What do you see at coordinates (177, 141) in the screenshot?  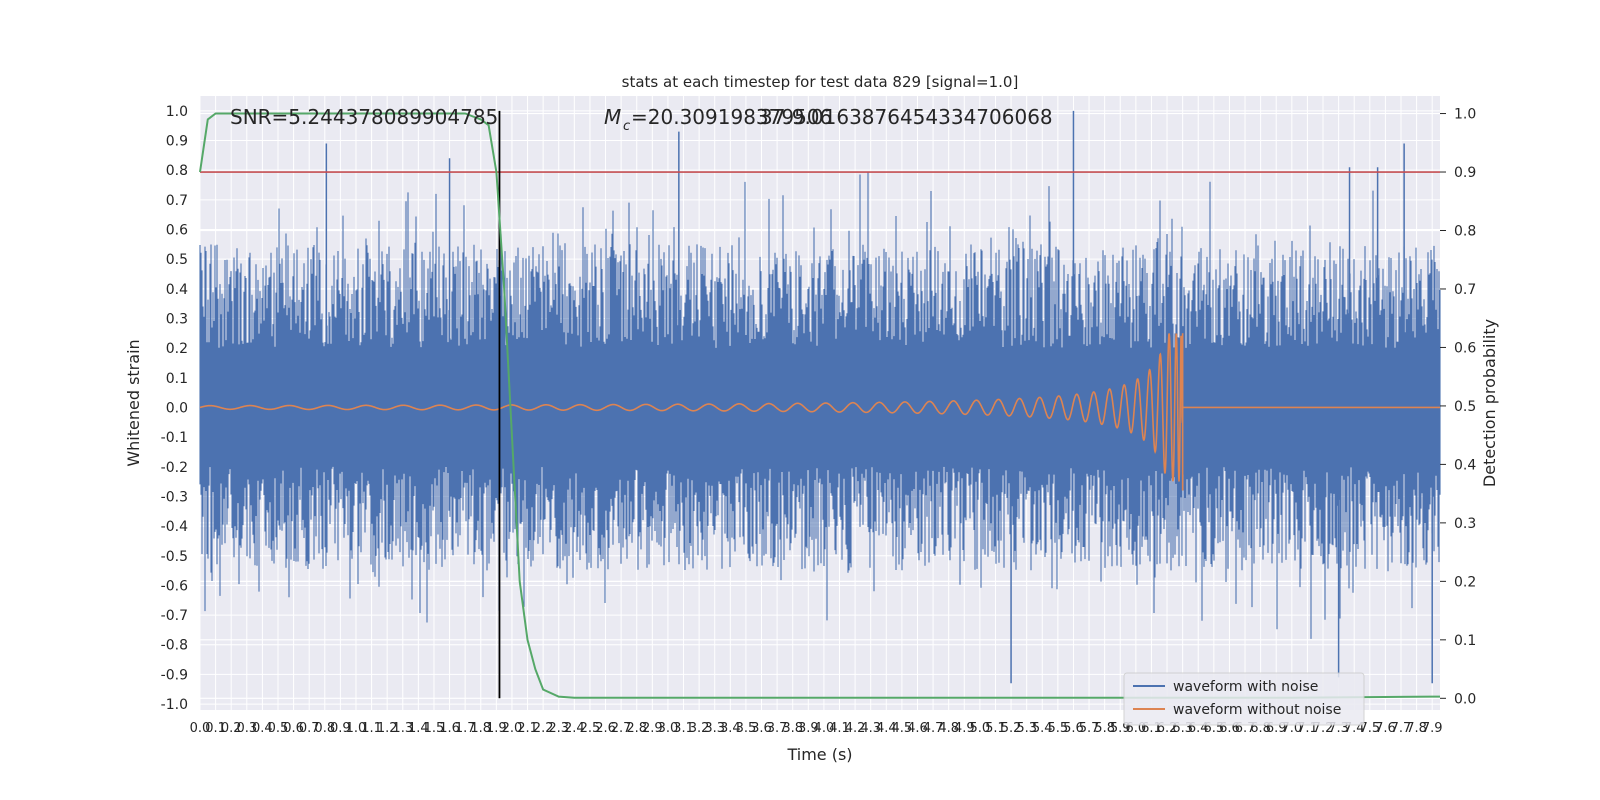 I see `y-tick-label: 0.9` at bounding box center [177, 141].